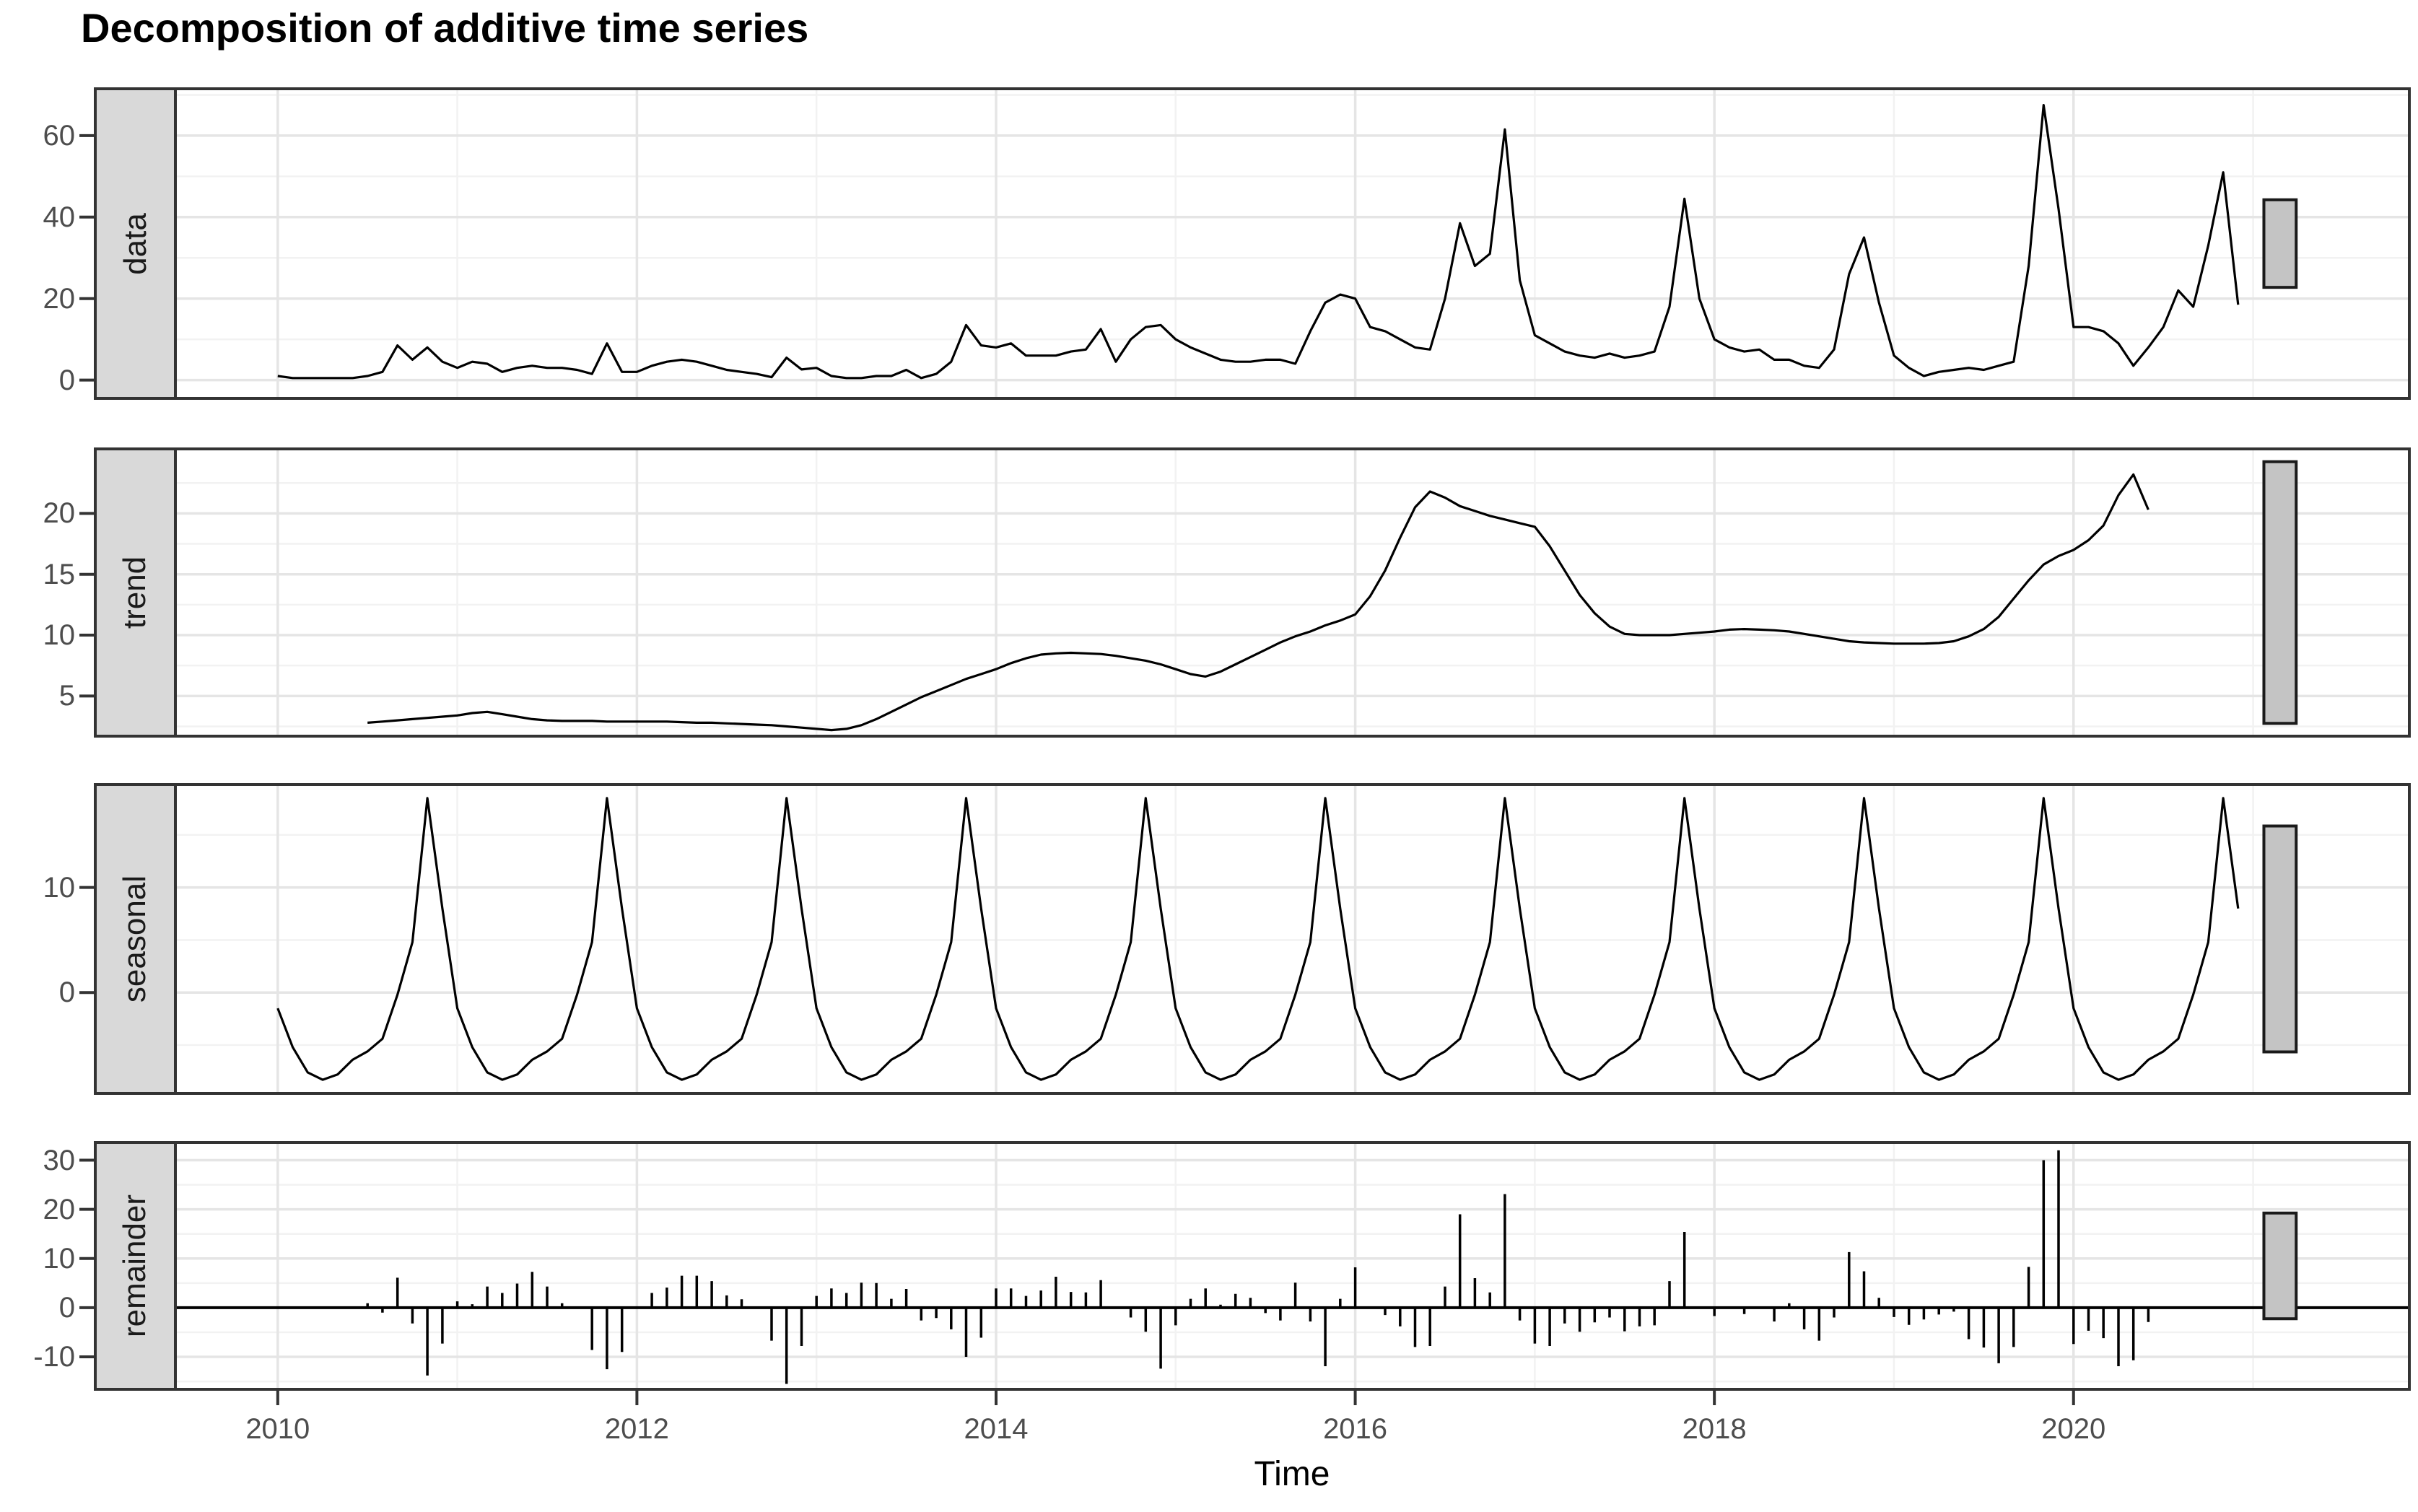 The height and width of the screenshot is (1512, 2418). I want to click on facet-strip-trend: trend, so click(135, 592).